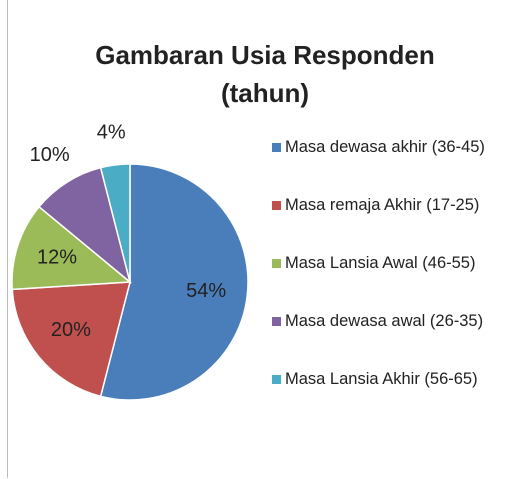 Image resolution: width=521 pixels, height=479 pixels. Describe the element at coordinates (392, 165) in the screenshot. I see `legend-item: Masa dewasa akhir (36-45)` at that location.